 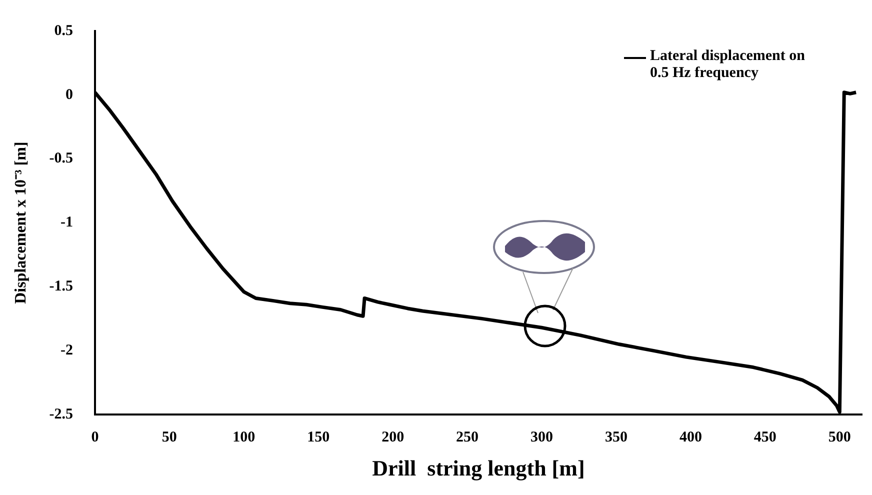 What do you see at coordinates (63, 30) in the screenshot?
I see `y-tick-label: 0.5` at bounding box center [63, 30].